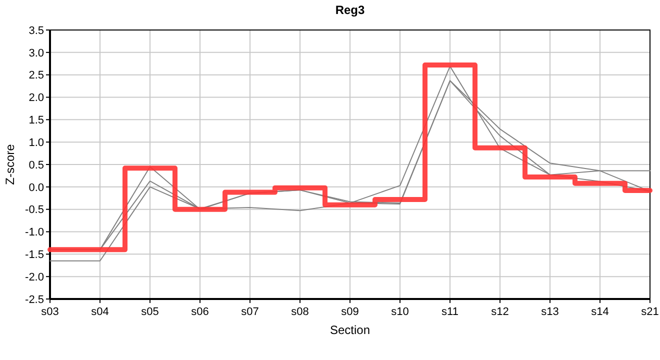 Image resolution: width=660 pixels, height=360 pixels. I want to click on x-tick-label: s06, so click(200, 312).